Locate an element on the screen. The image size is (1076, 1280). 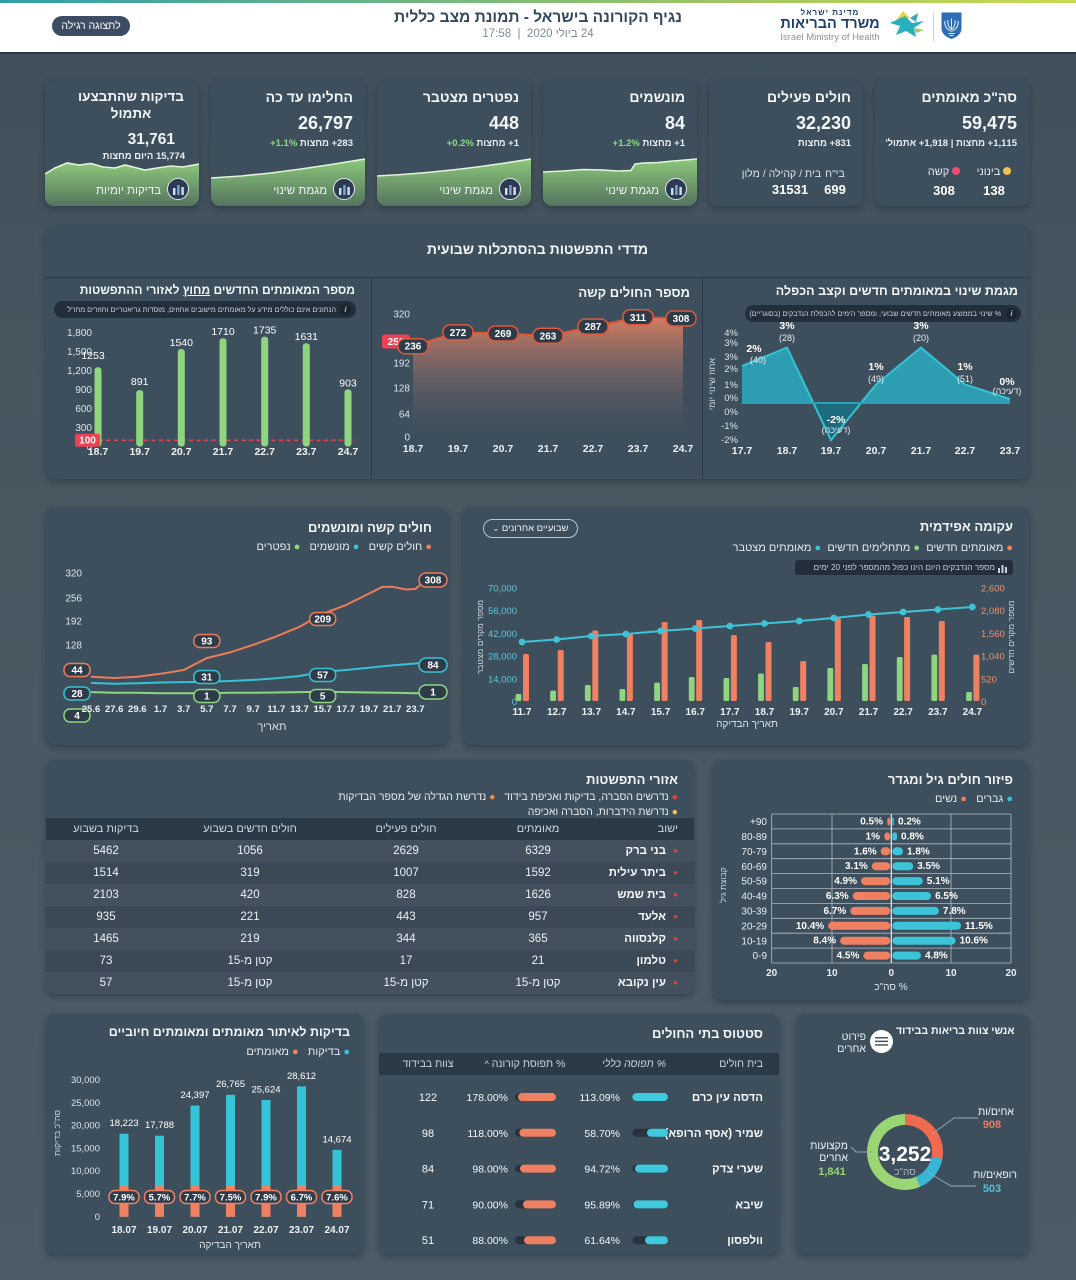
svg-text: 1735 is located at coordinates (265, 331).